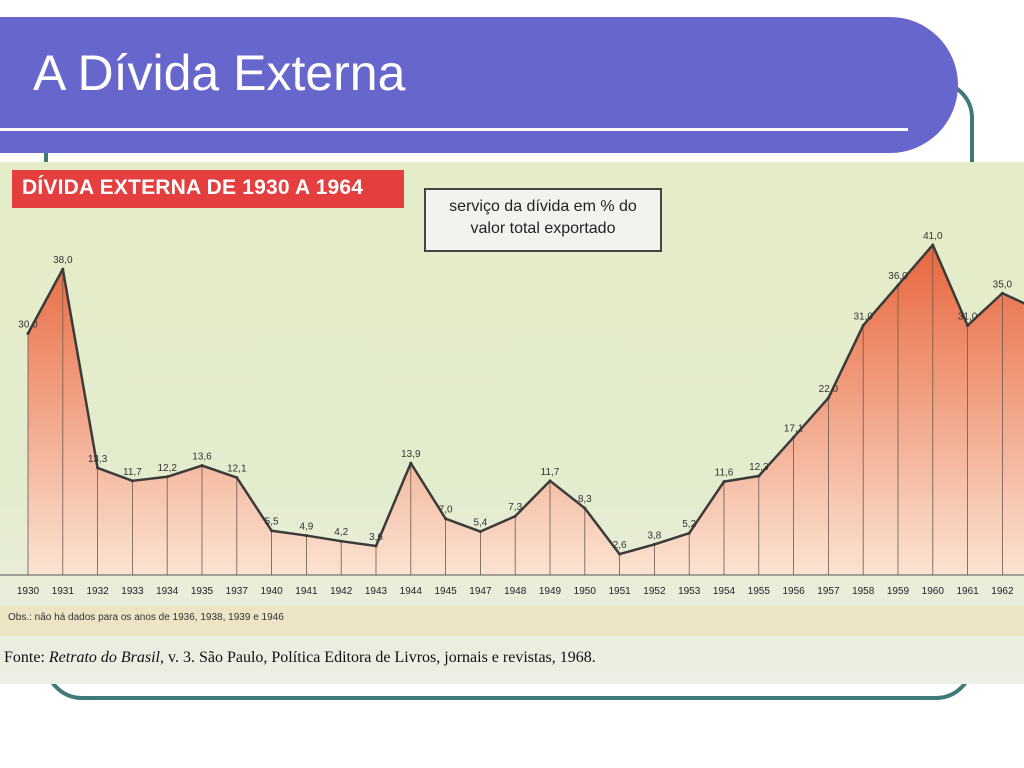  Describe the element at coordinates (898, 276) in the screenshot. I see `data-label: 36,0` at that location.